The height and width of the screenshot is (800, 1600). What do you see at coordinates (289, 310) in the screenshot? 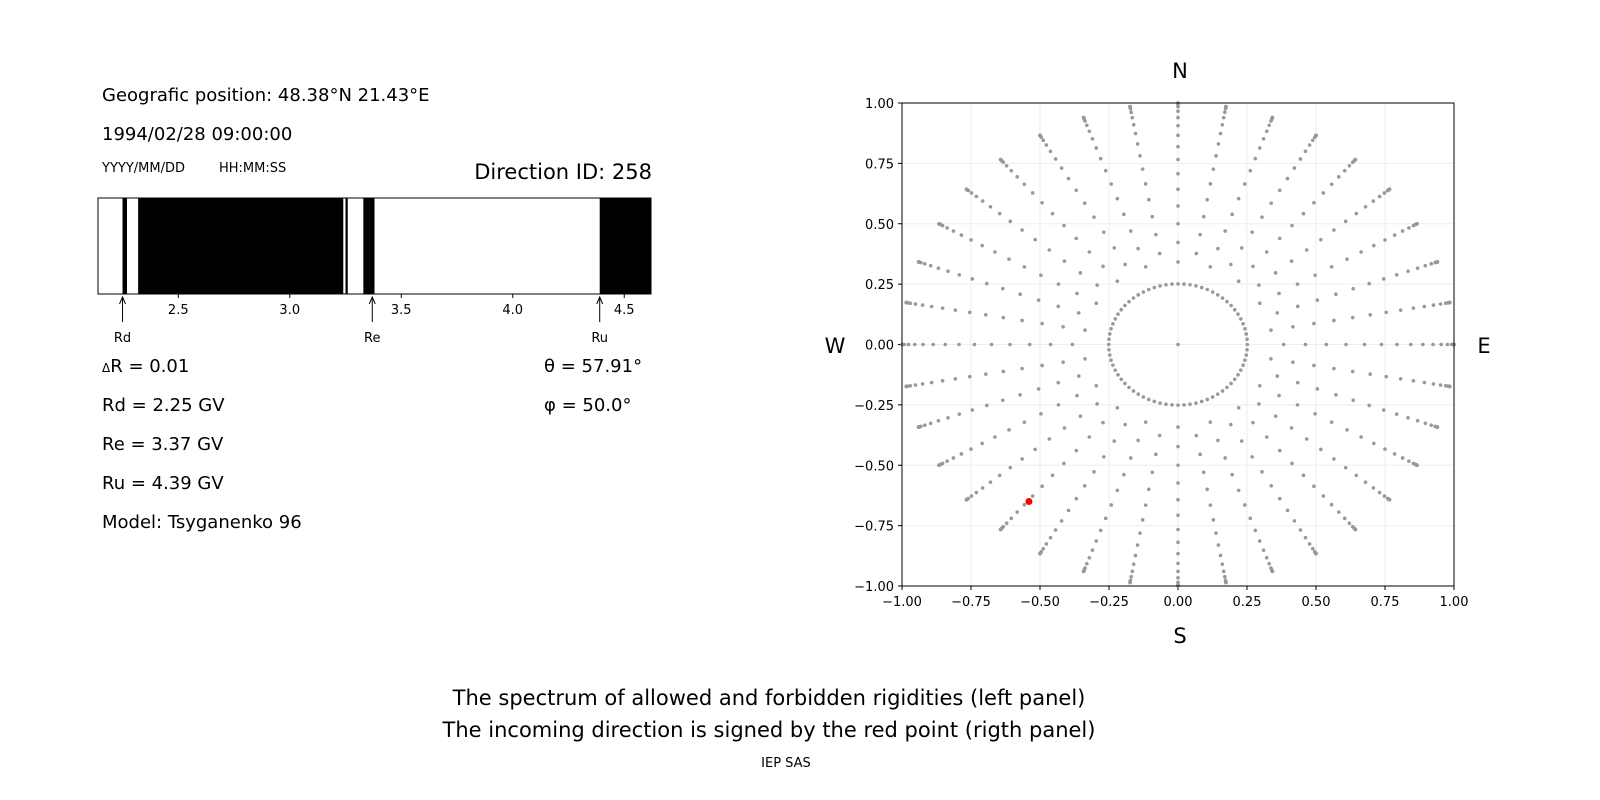
I see `x-tick-label: 3.0` at bounding box center [289, 310].